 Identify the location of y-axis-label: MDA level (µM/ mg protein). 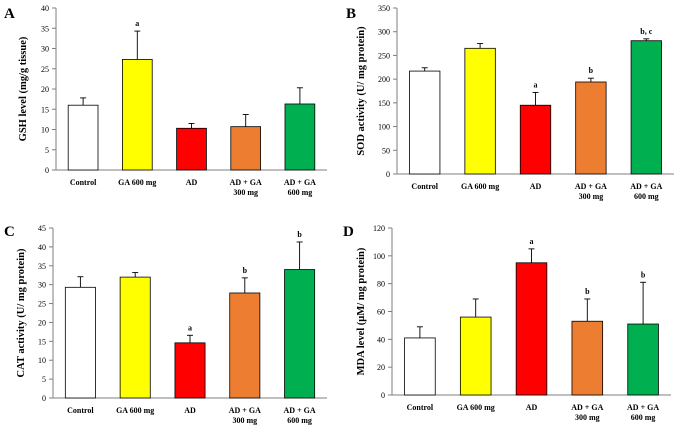
(361, 311).